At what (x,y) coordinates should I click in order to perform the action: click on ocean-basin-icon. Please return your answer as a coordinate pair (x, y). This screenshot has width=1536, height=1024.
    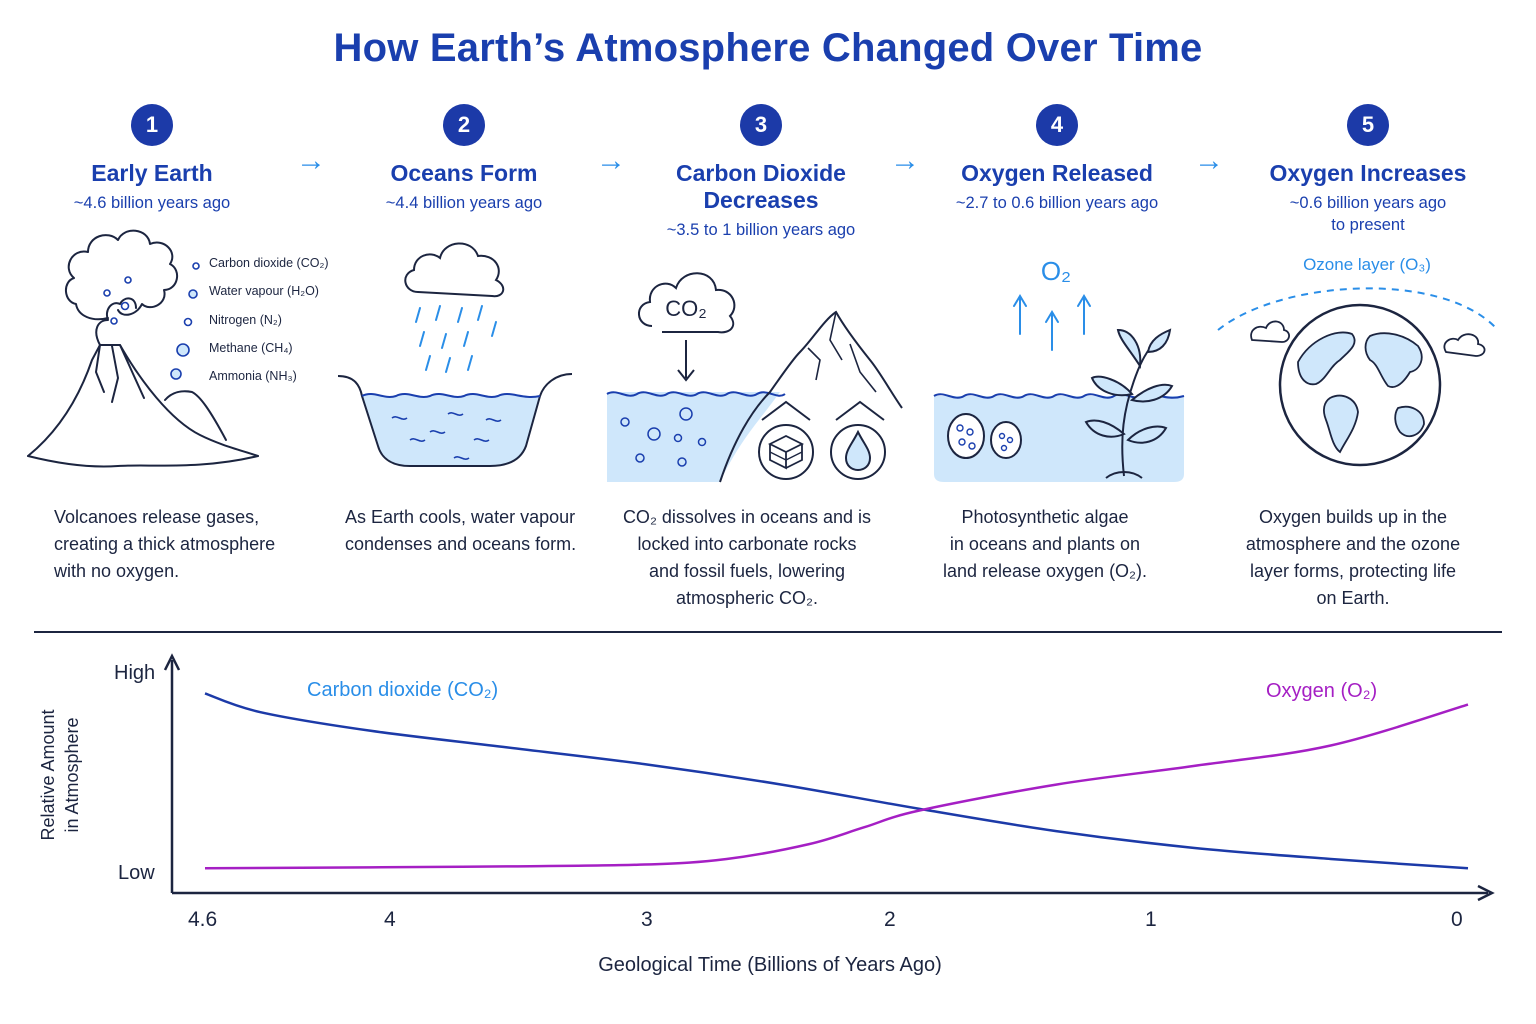
    Looking at the image, I should click on (455, 420).